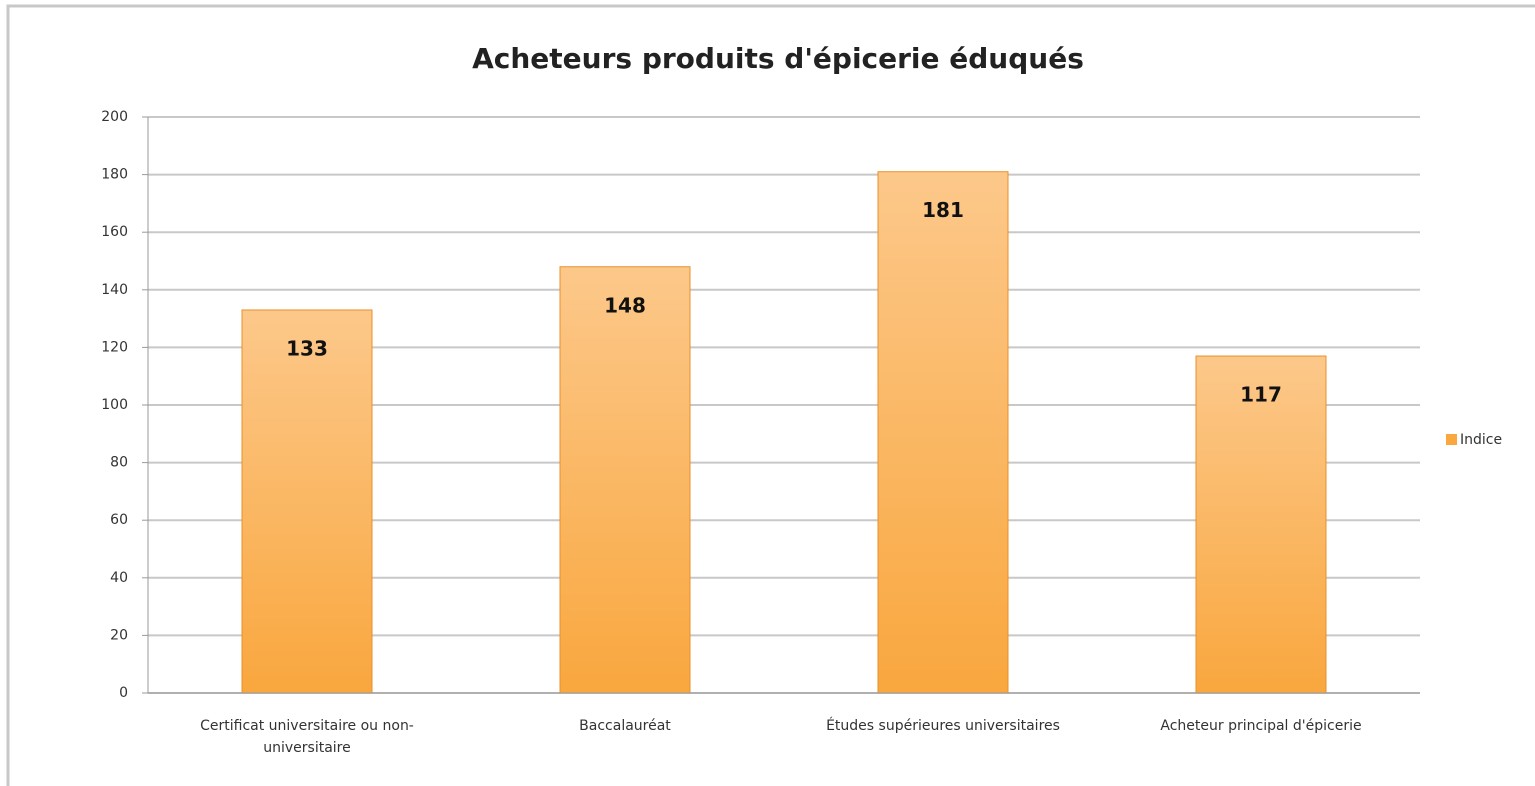 Image resolution: width=1535 pixels, height=786 pixels. Describe the element at coordinates (119, 520) in the screenshot. I see `y-tick-label: 60` at that location.